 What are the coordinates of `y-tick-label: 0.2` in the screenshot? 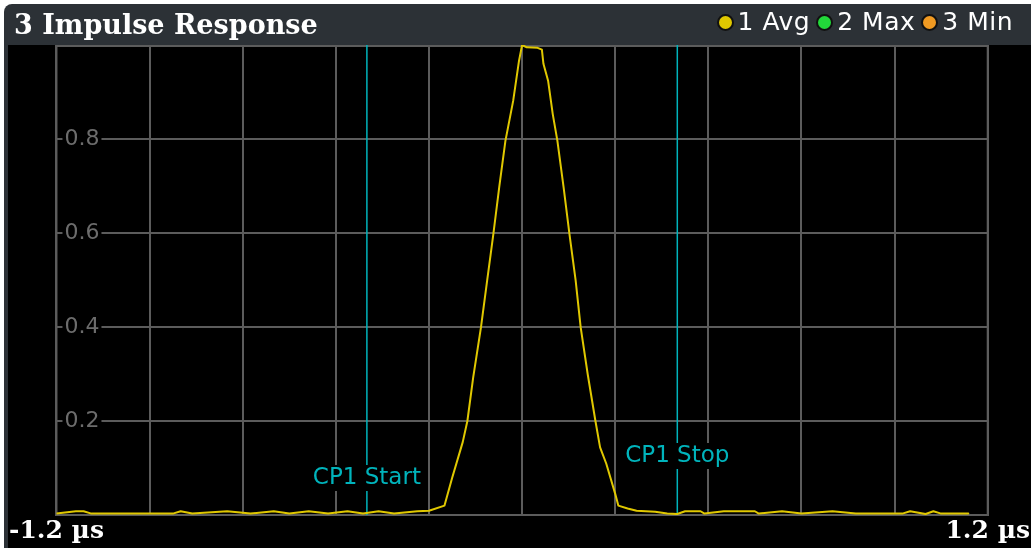 It's located at (82, 419).